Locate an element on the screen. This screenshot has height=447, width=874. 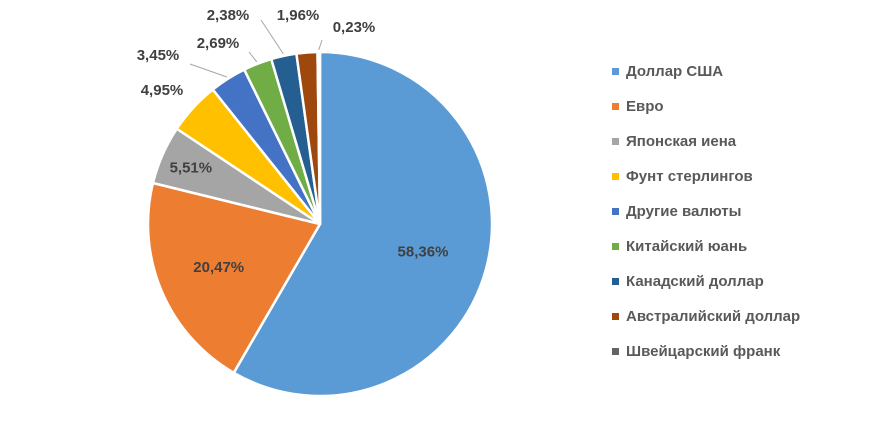
legend-item: Австралийский доллар is located at coordinates (706, 316).